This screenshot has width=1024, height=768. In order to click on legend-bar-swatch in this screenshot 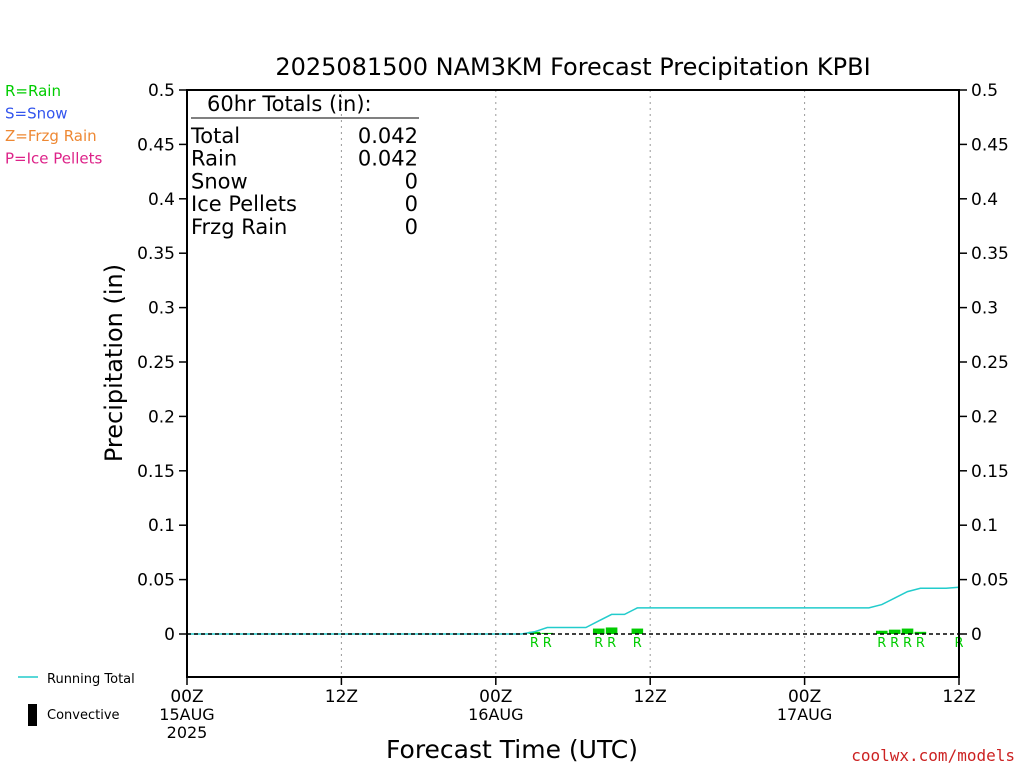, I will do `click(32, 715)`.